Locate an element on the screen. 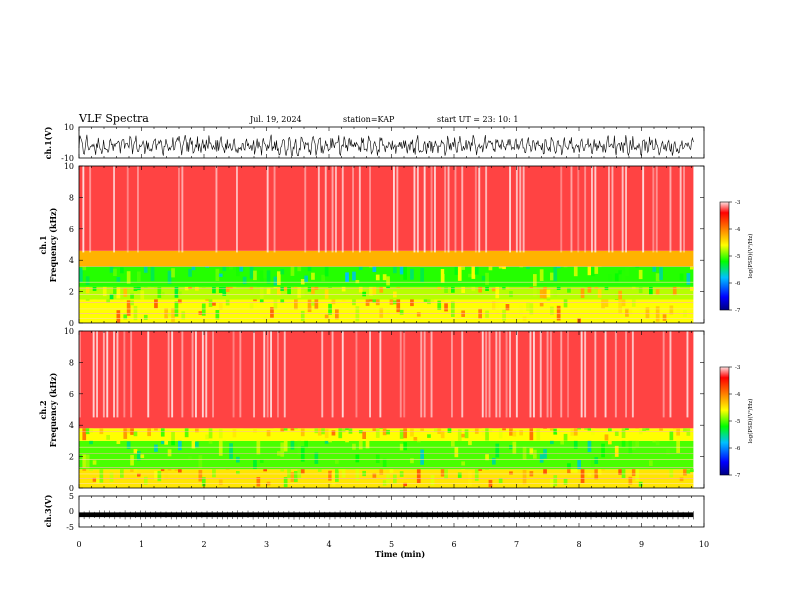  plot-title: VLF Spectra is located at coordinates (113, 118).